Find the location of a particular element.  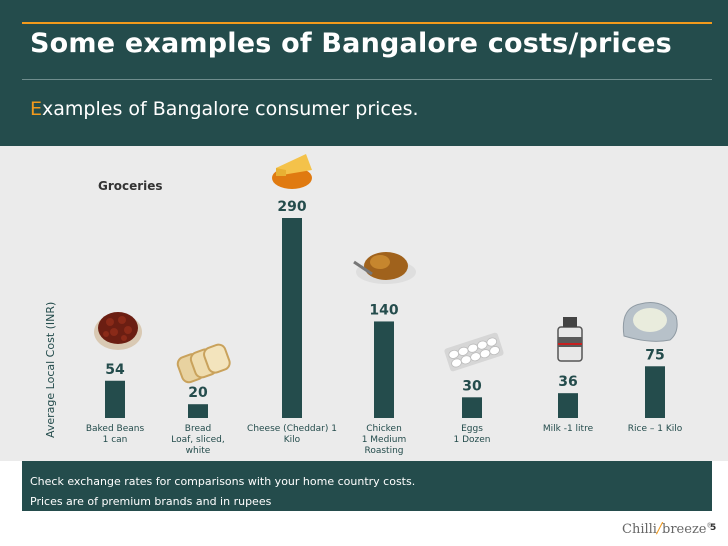

category-label-2-1: Kilo is located at coordinates (292, 440).